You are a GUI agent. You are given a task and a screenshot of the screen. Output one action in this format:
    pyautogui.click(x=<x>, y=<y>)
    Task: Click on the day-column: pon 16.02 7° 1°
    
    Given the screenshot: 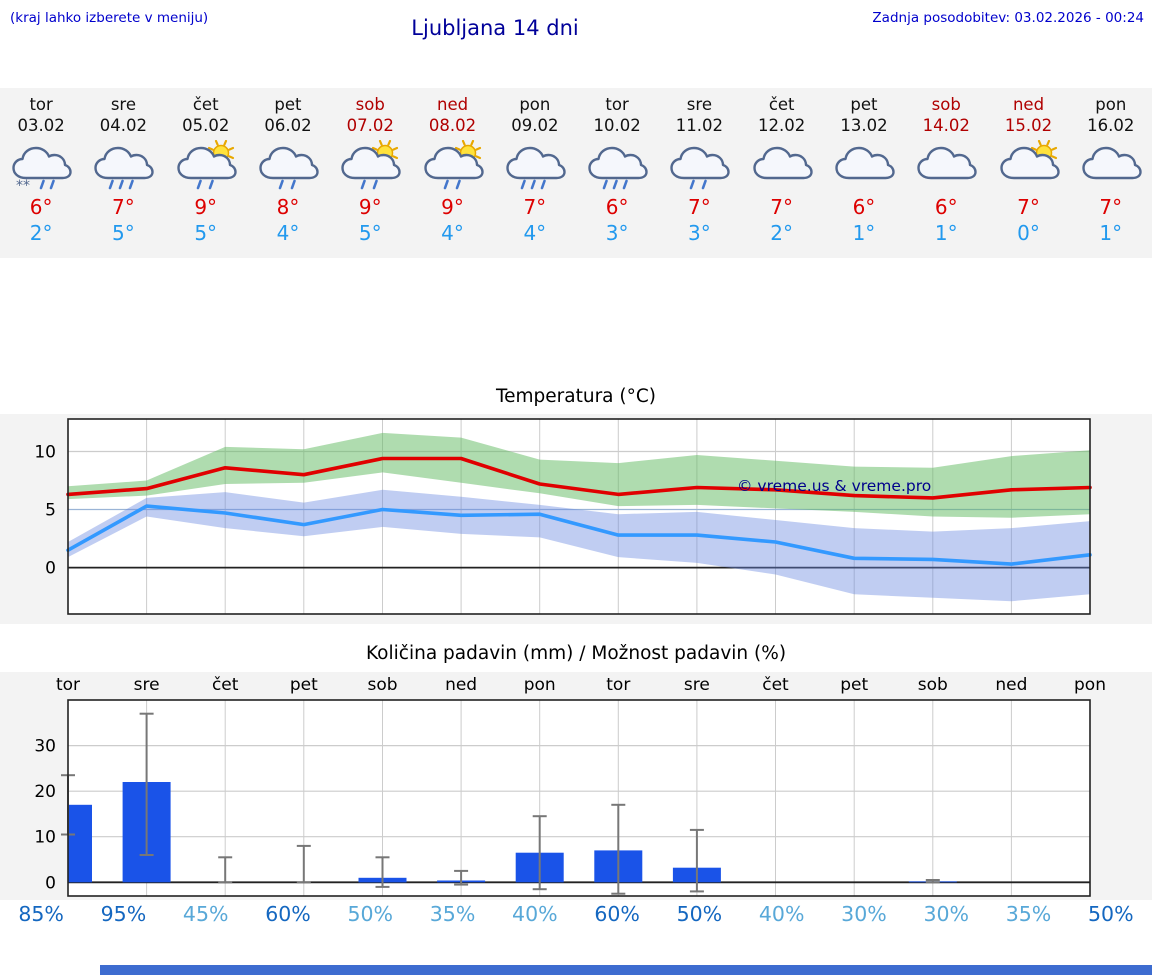 What is the action you would take?
    pyautogui.click(x=1111, y=173)
    